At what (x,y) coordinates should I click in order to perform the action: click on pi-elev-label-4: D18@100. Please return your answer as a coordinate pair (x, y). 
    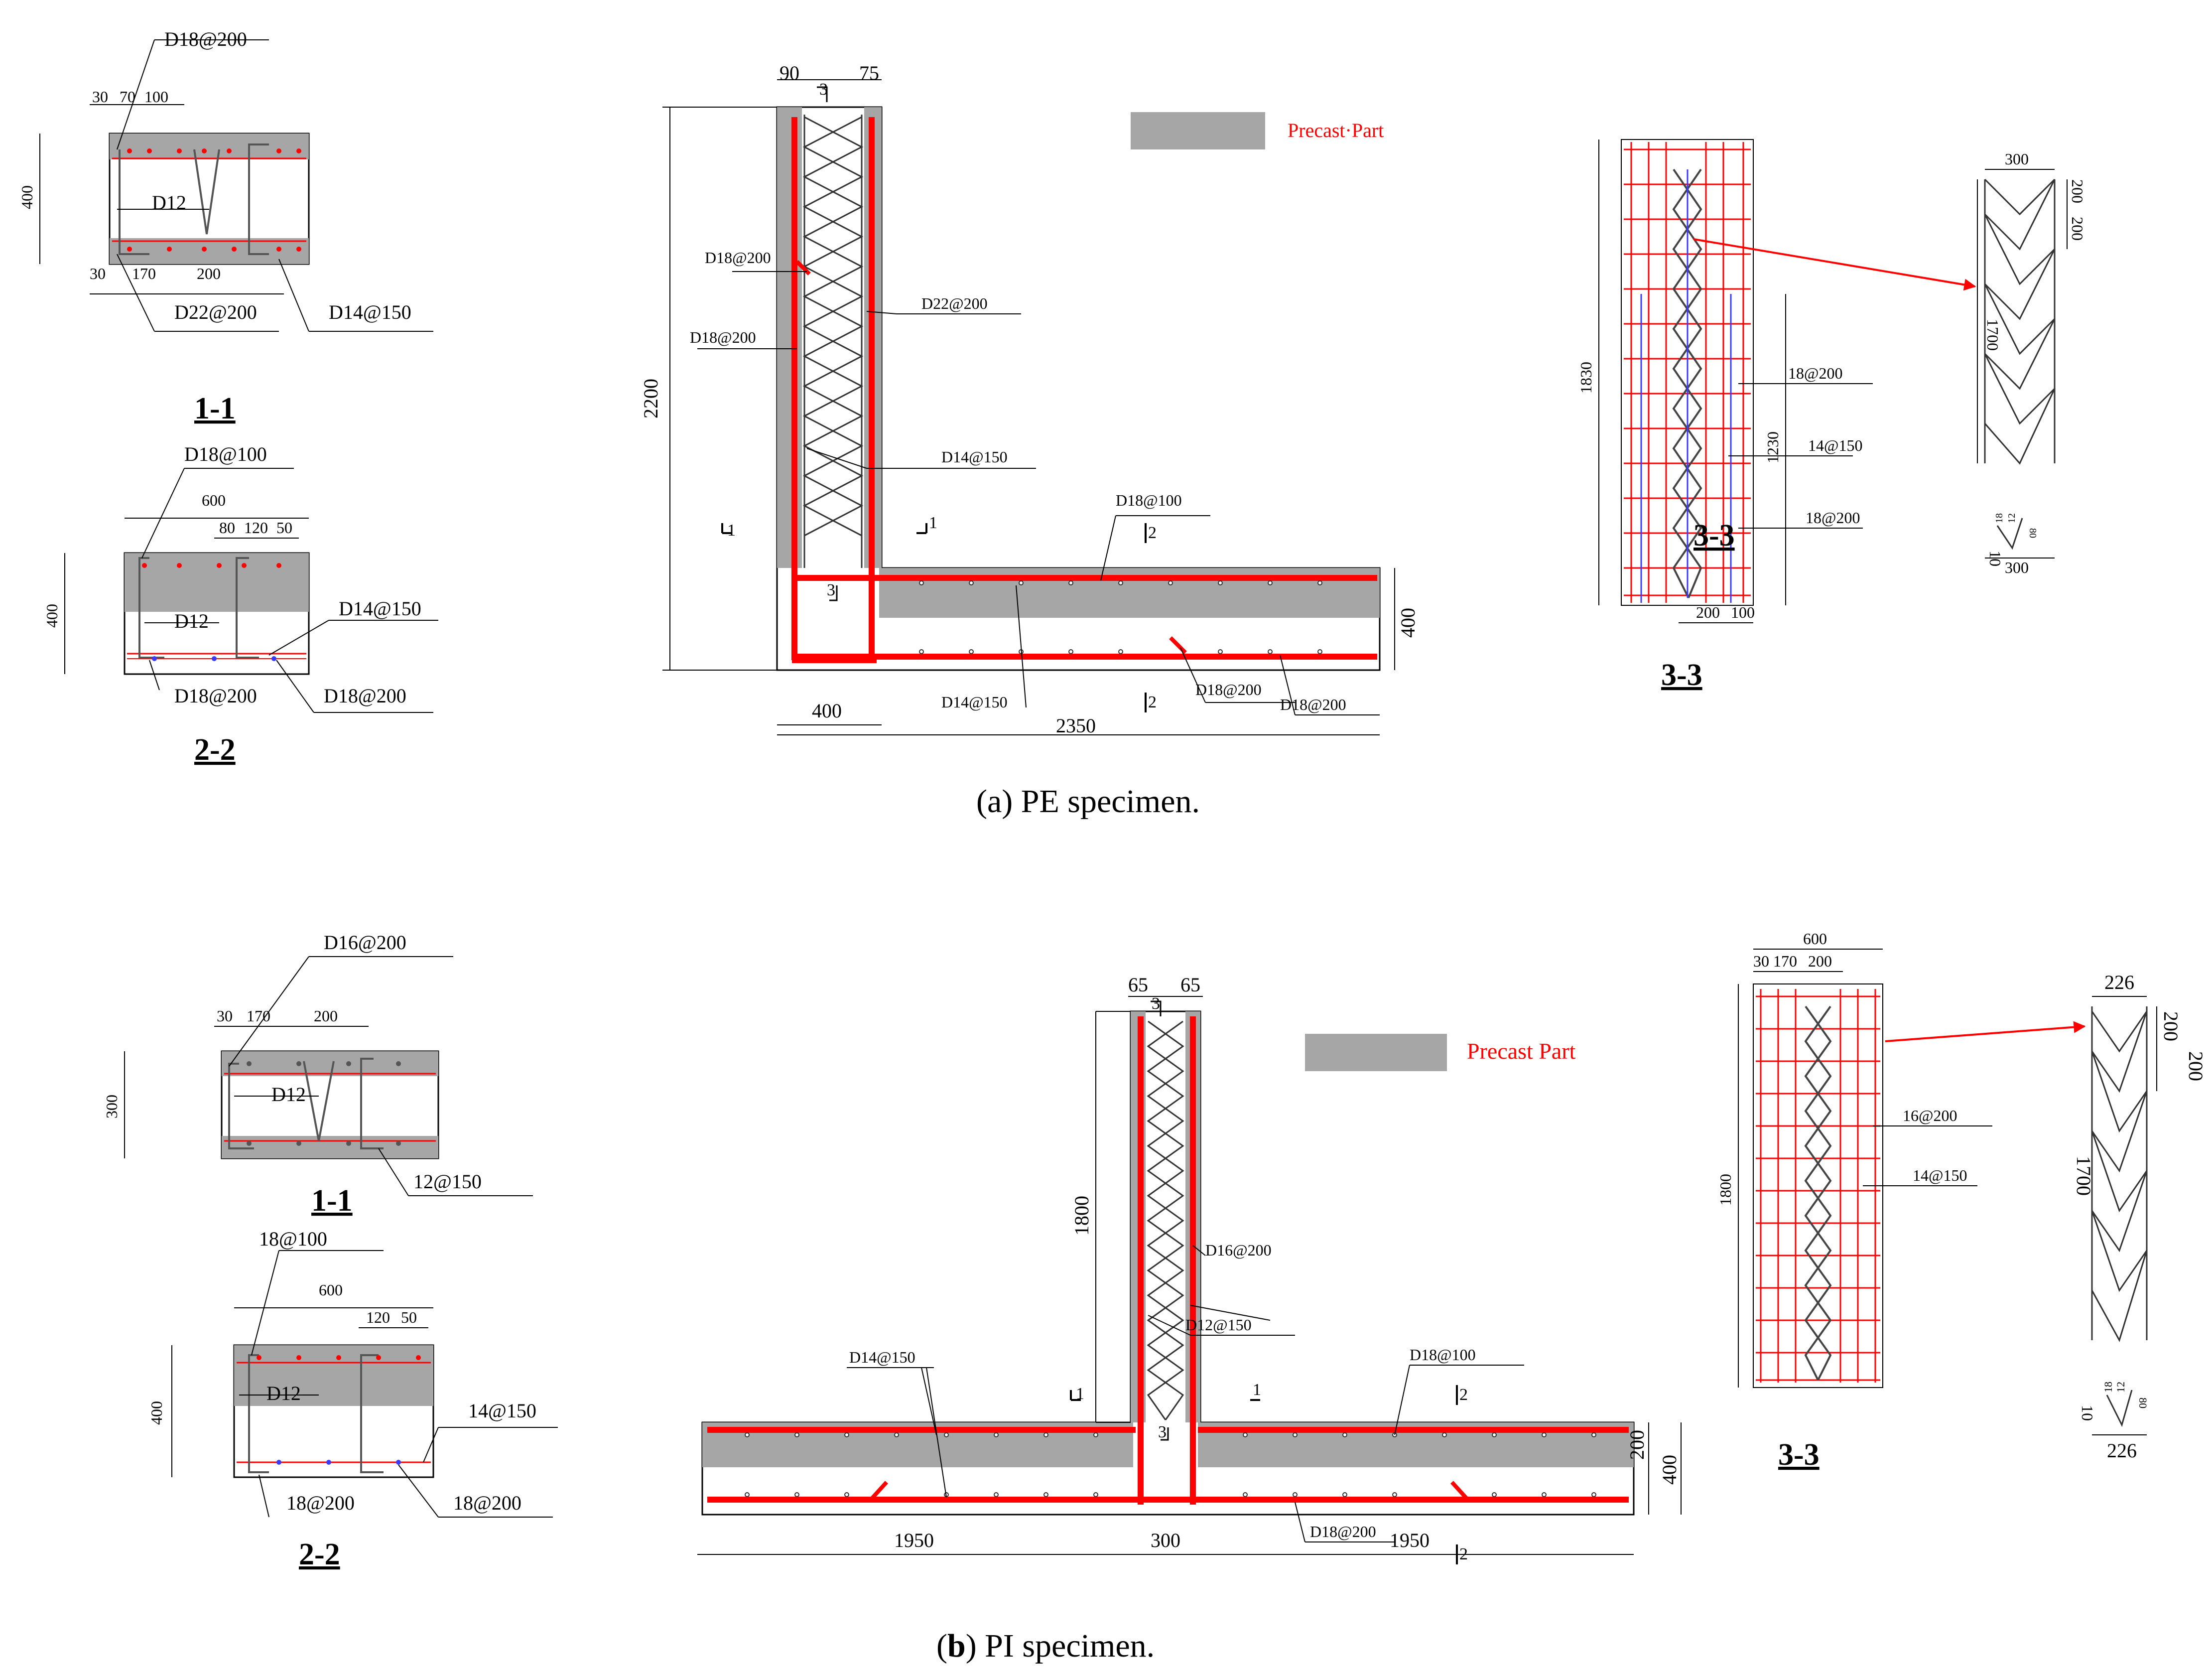
    Looking at the image, I should click on (1443, 1355).